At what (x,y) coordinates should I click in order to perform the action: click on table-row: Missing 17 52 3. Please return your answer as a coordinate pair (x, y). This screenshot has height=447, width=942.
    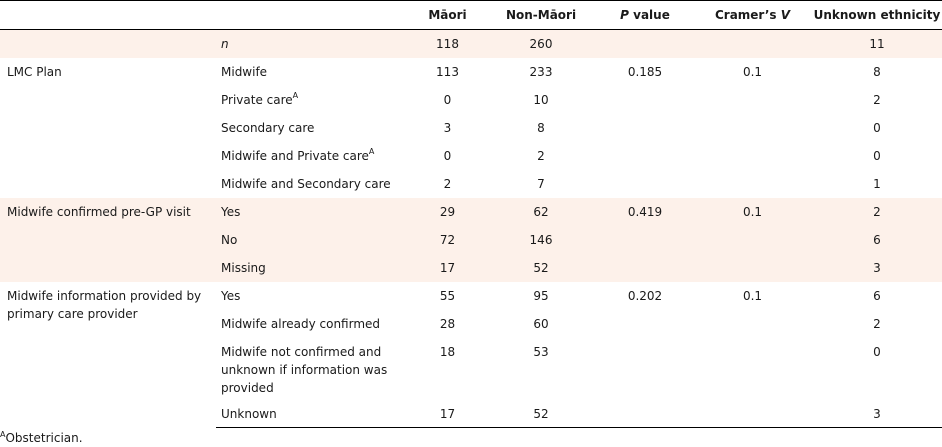
    Looking at the image, I should click on (471, 267).